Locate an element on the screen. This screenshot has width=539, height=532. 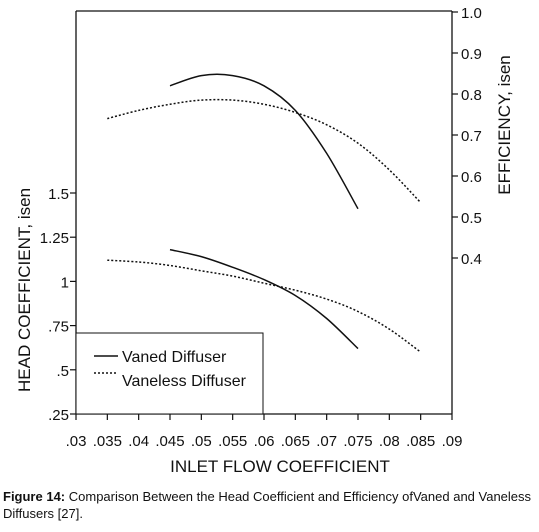
left-tick-label: 1 is located at coordinates (65, 282).